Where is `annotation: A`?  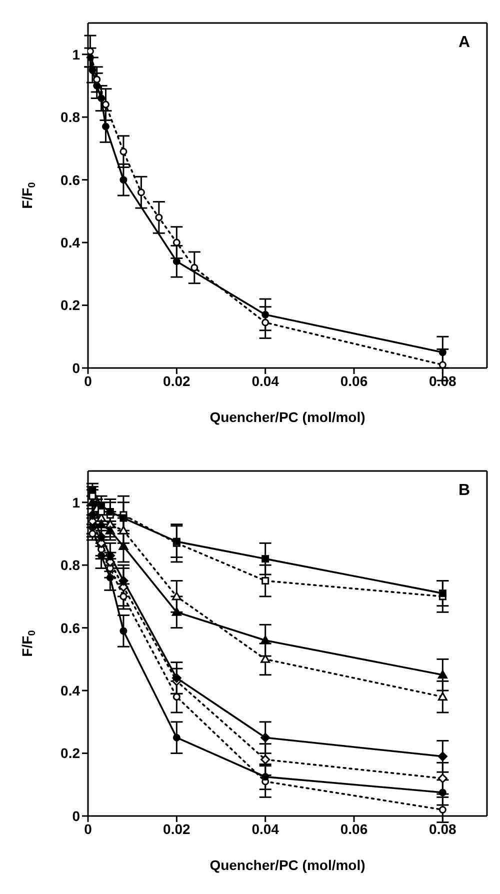
annotation: A is located at coordinates (464, 43).